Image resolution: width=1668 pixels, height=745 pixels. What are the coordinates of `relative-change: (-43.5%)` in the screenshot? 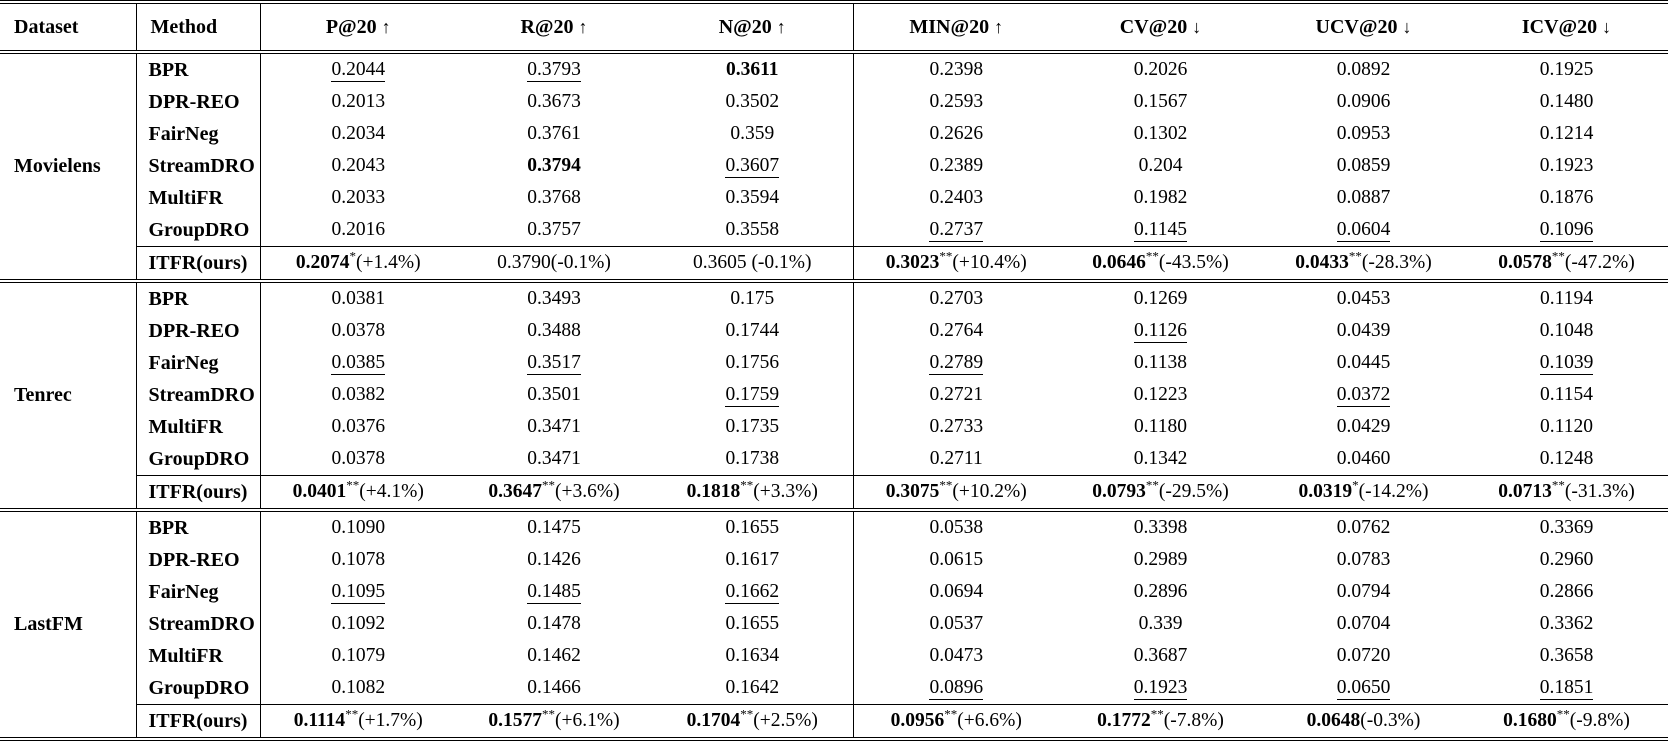 It's located at (1193, 262).